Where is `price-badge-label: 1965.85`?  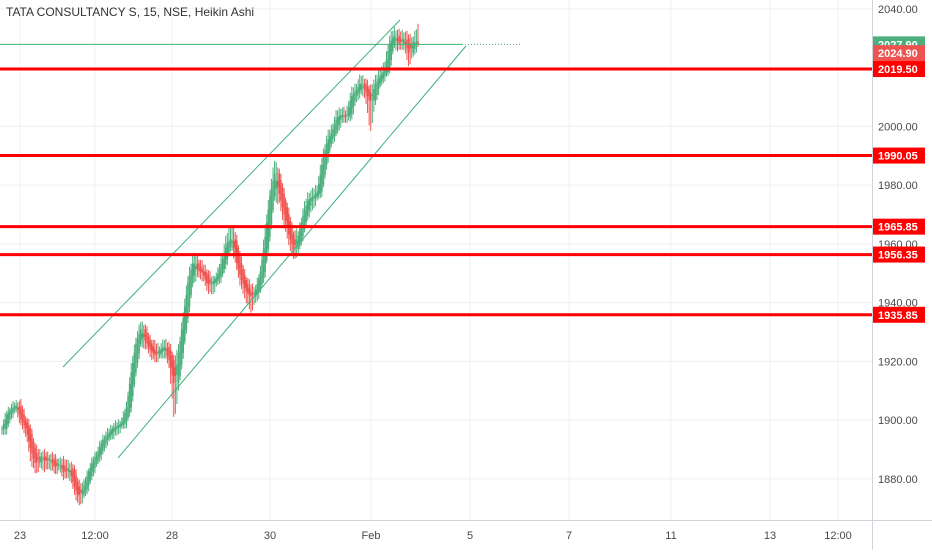
price-badge-label: 1965.85 is located at coordinates (898, 228).